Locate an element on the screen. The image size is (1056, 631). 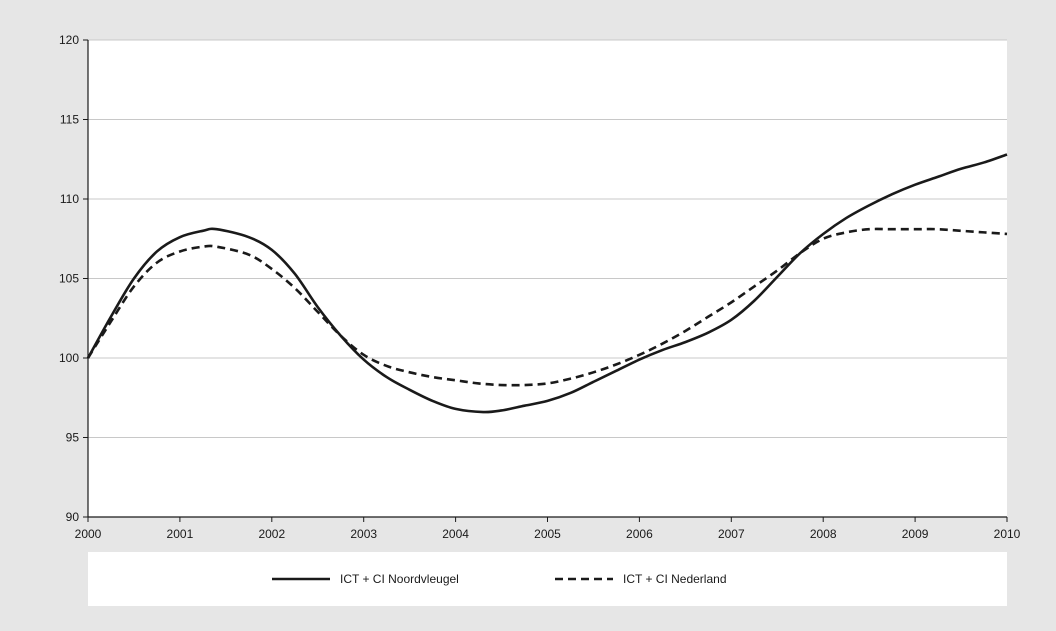
x-tick-label: 2001 is located at coordinates (180, 534).